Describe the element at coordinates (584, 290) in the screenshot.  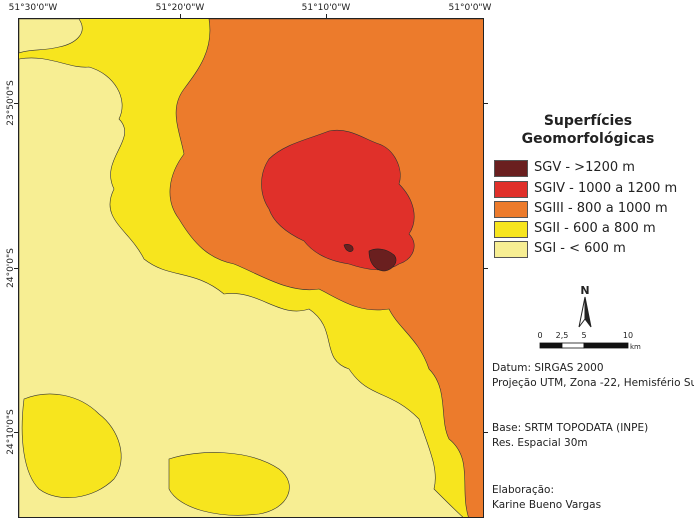
I see `north-label: N` at that location.